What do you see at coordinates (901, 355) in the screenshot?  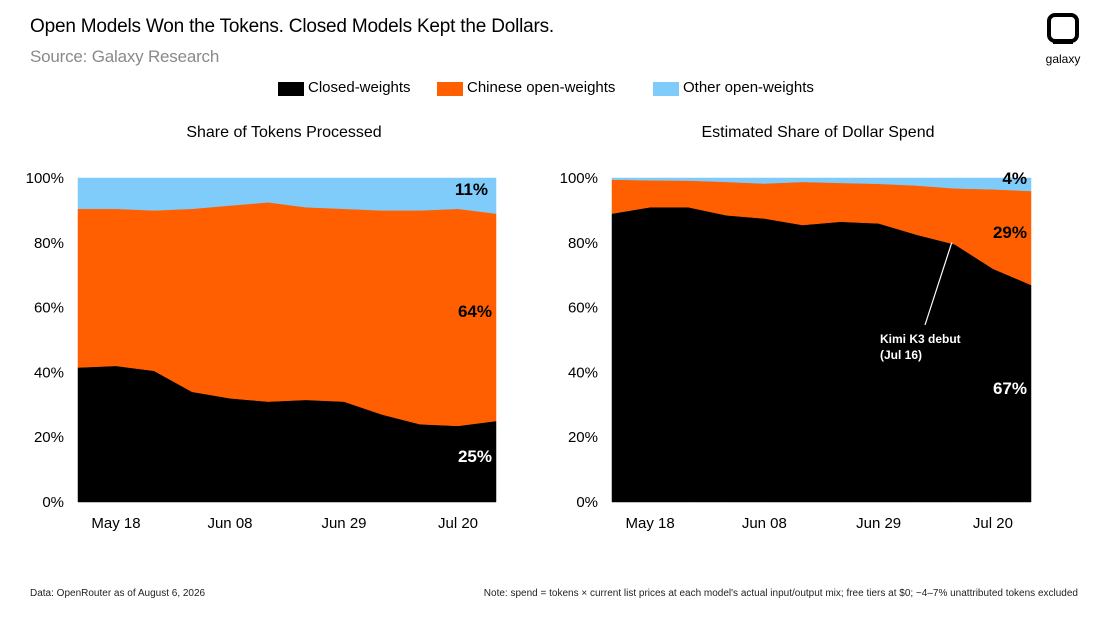 I see `annotation-line2: (Jul 16)` at bounding box center [901, 355].